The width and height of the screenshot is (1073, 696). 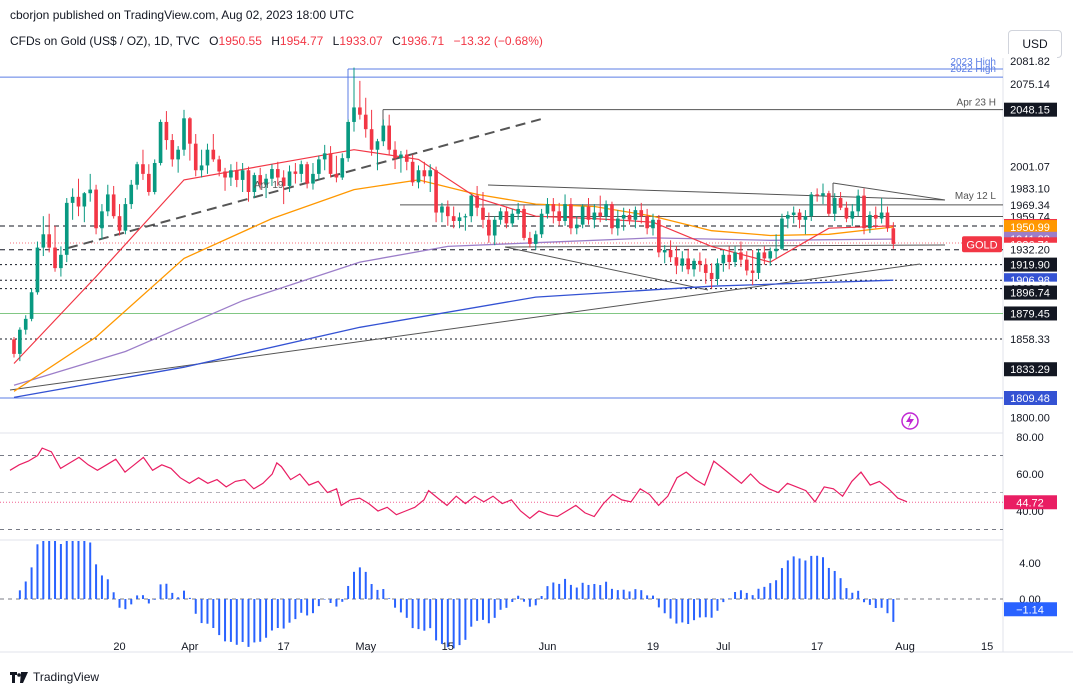 I want to click on currency-button: USD, so click(x=1035, y=44).